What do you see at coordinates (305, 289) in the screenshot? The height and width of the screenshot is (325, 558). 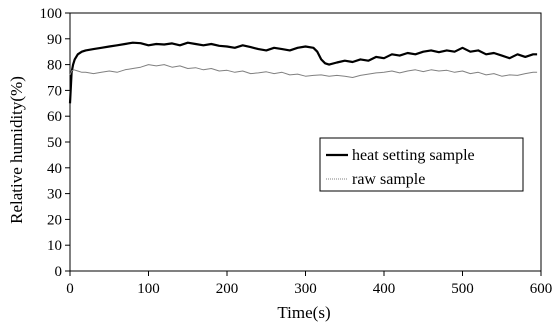 I see `x-tick-label: 300` at bounding box center [305, 289].